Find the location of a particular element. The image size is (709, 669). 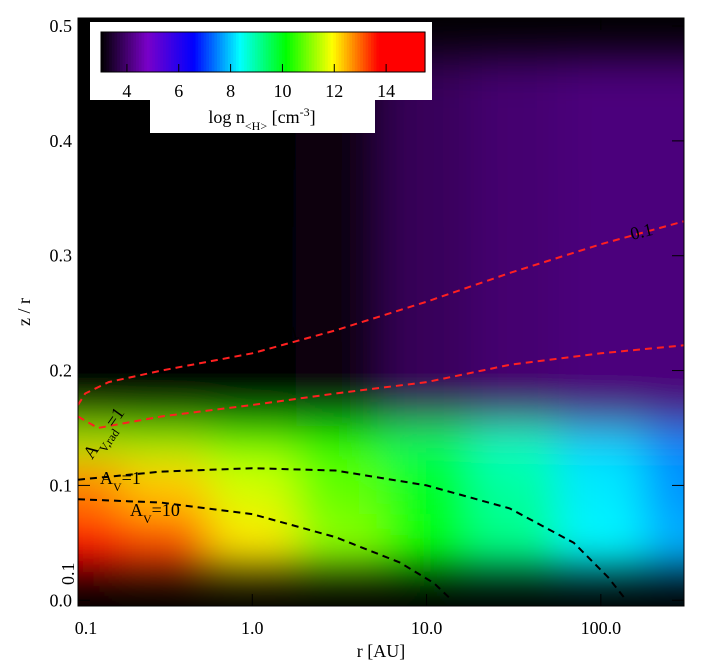

y-tick-label: 0.4 is located at coordinates (61, 141).